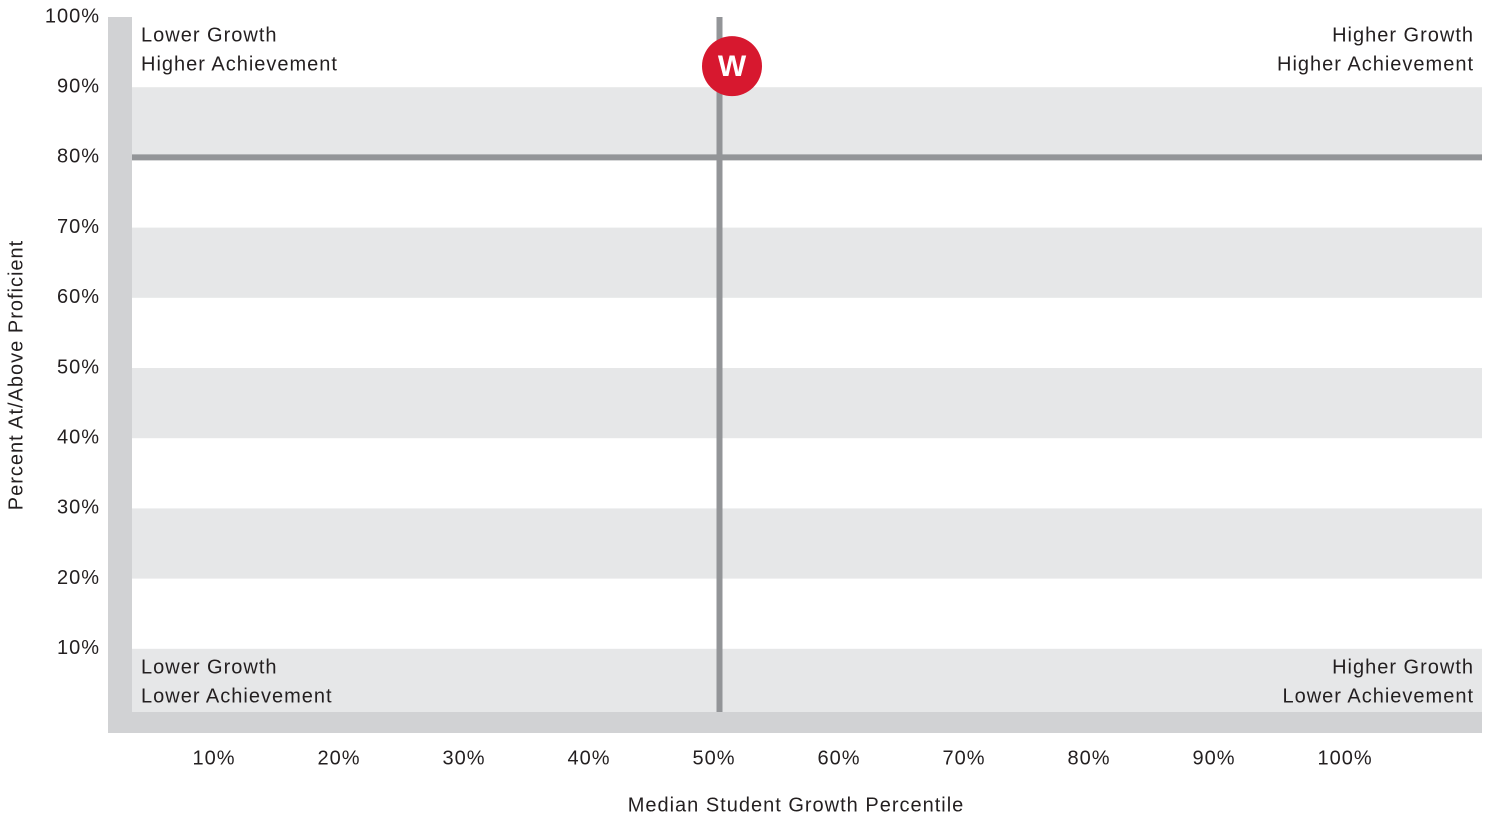 This screenshot has height=823, width=1494. I want to click on x-axis-bar, so click(795, 722).